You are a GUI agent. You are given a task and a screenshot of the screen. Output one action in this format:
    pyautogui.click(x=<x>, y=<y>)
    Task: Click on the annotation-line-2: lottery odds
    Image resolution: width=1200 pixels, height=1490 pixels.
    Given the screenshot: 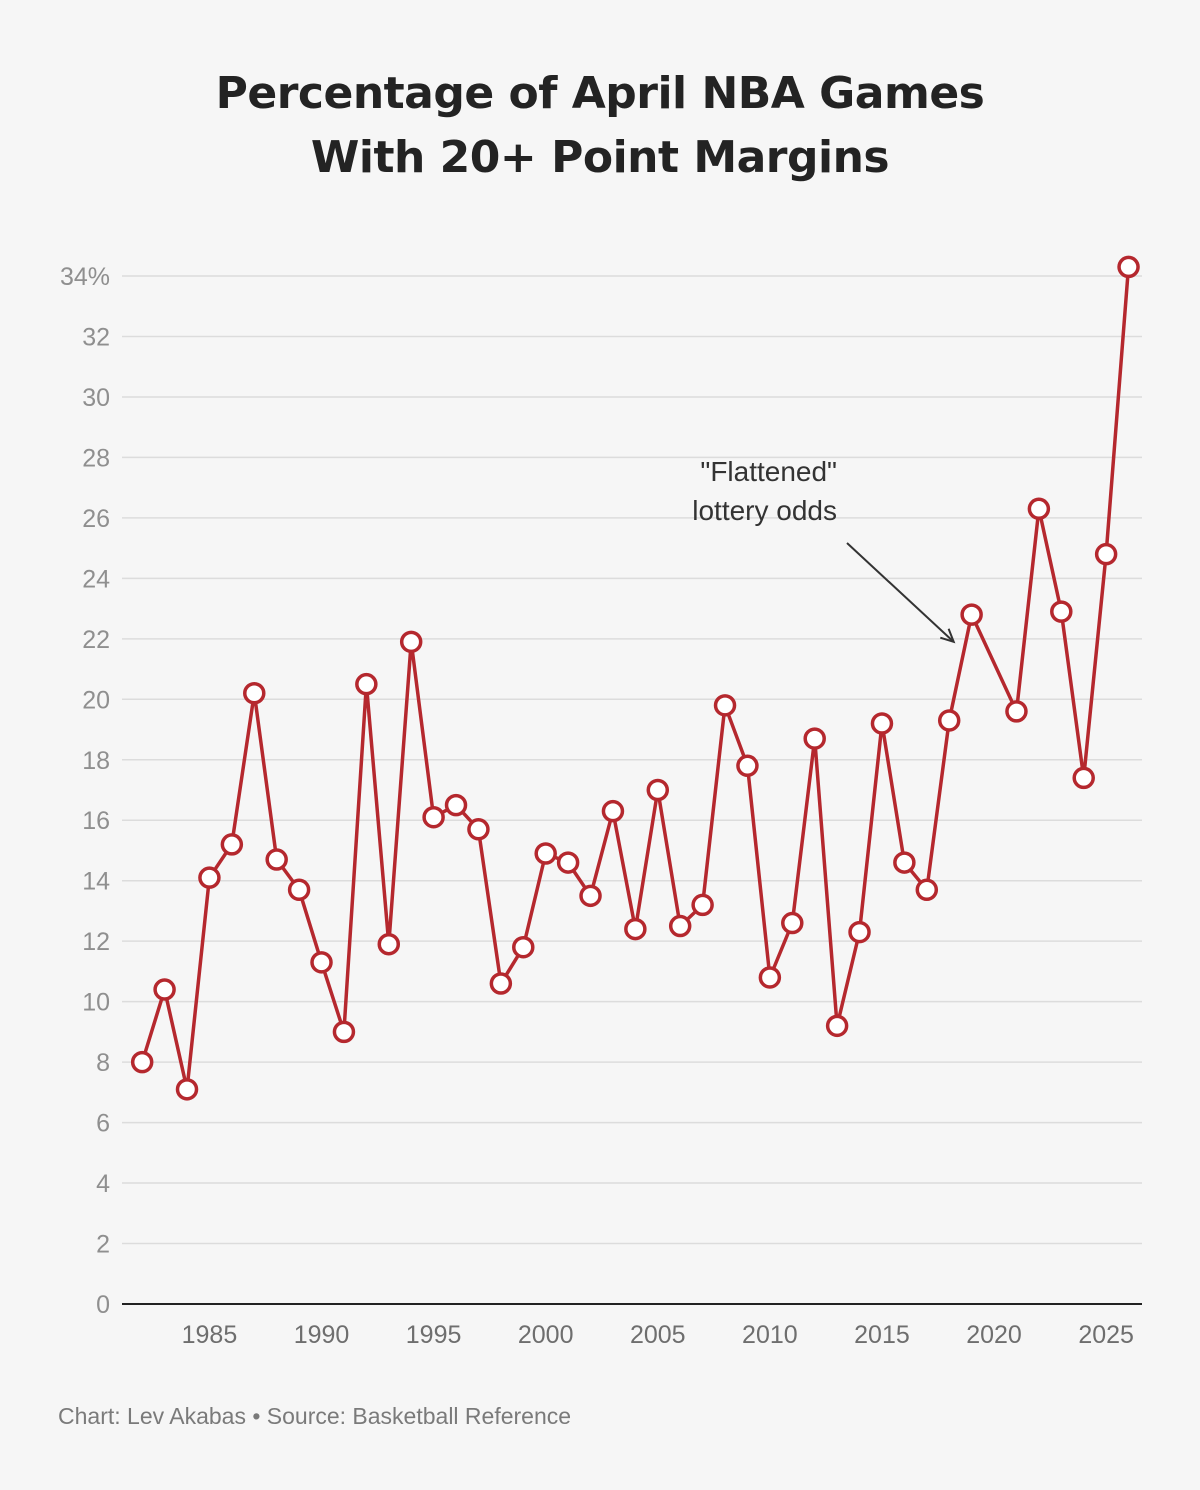 What is the action you would take?
    pyautogui.click(x=764, y=510)
    